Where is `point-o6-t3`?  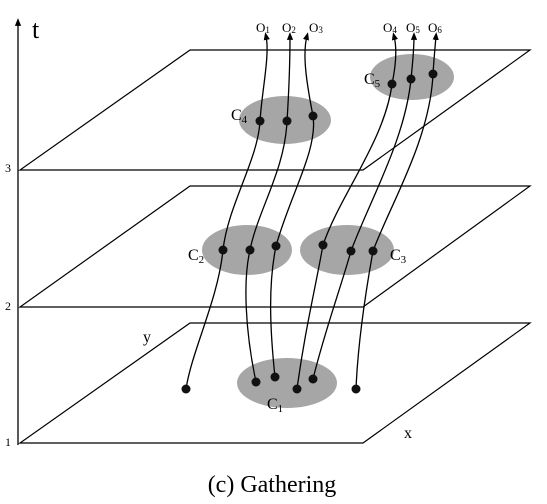
point-o6-t3 is located at coordinates (433, 74).